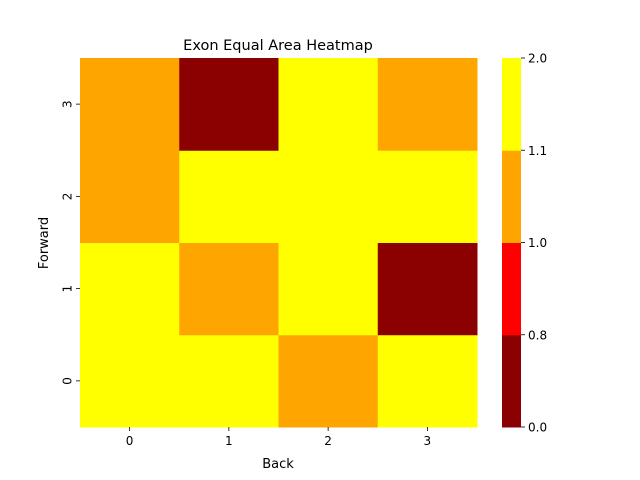  I want to click on y-tick-label: 0, so click(68, 381).